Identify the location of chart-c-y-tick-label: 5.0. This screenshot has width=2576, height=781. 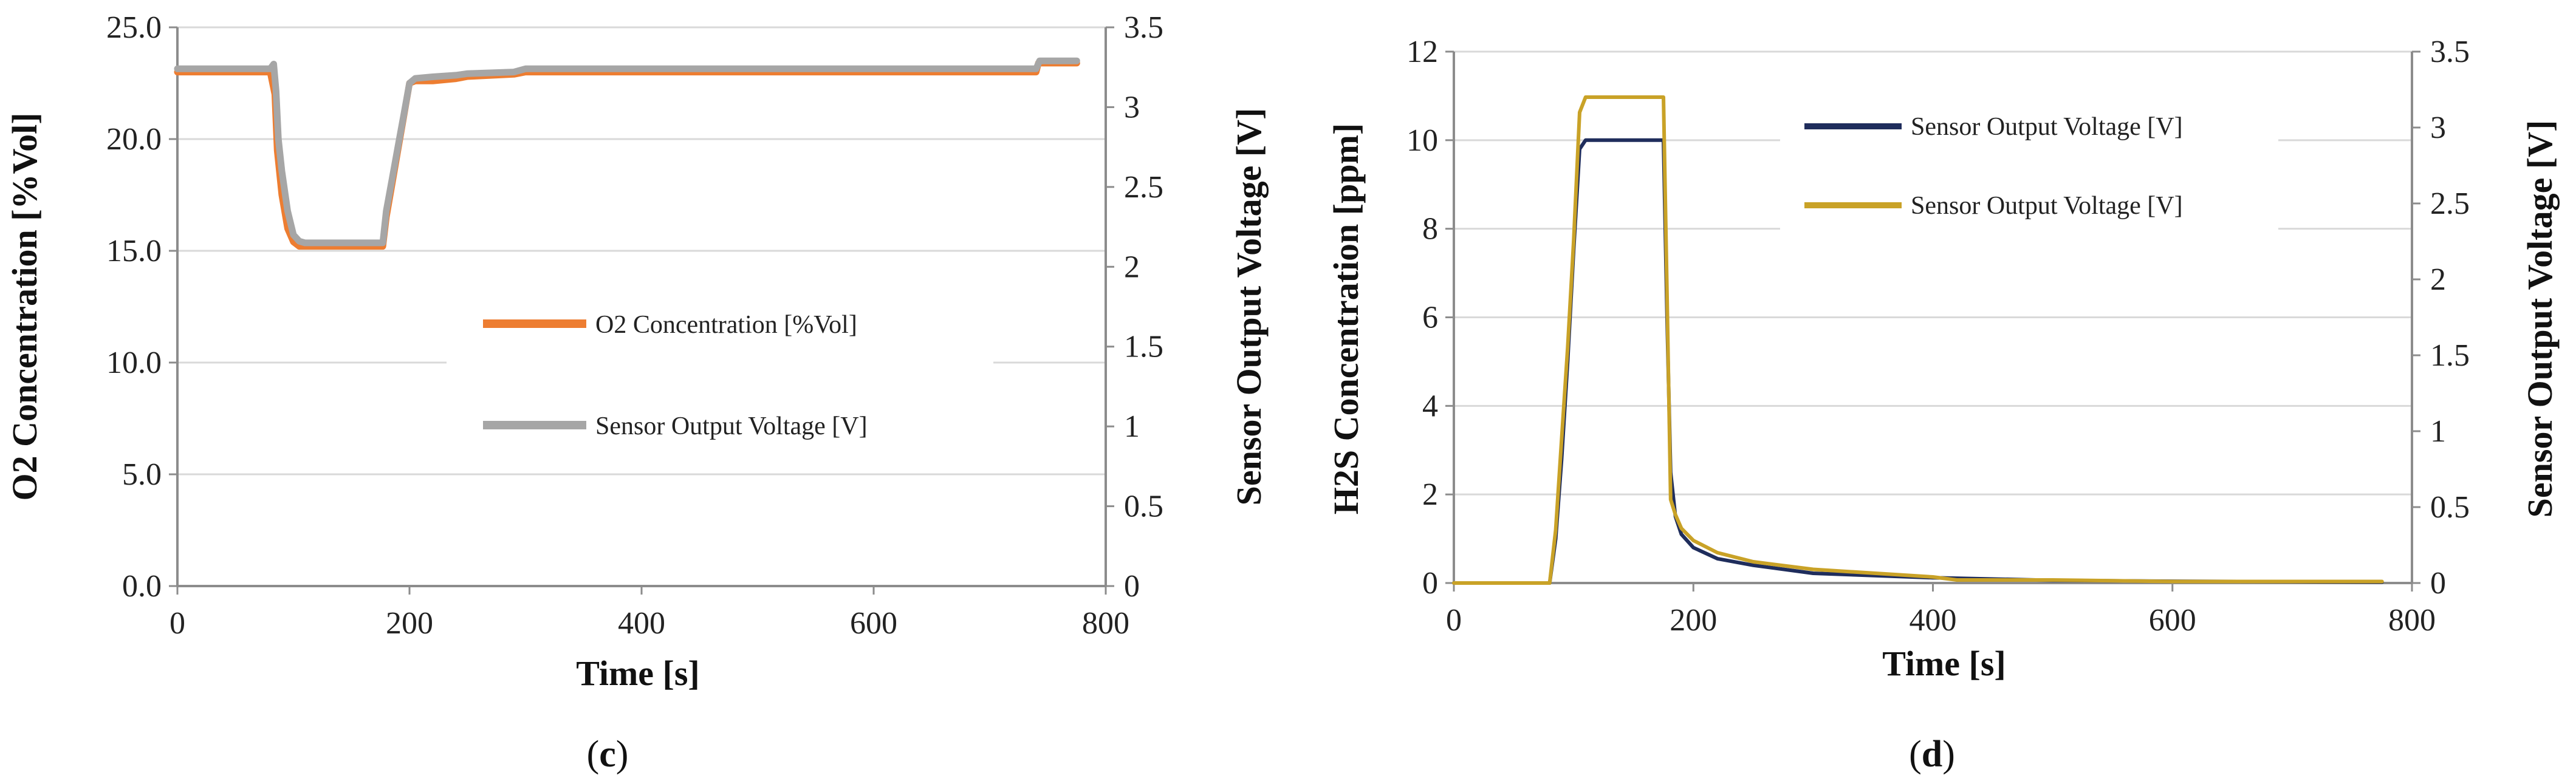
(142, 474).